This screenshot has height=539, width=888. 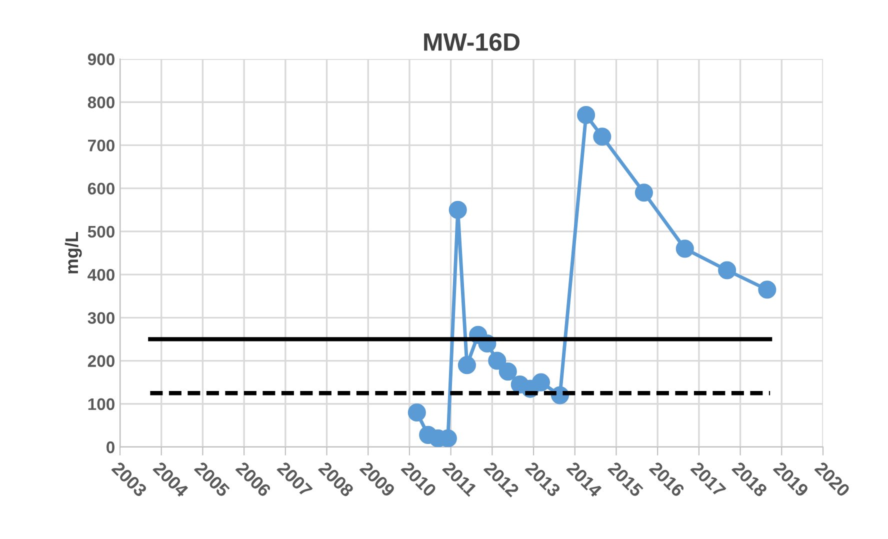 What do you see at coordinates (101, 274) in the screenshot?
I see `y-tick-label: 400` at bounding box center [101, 274].